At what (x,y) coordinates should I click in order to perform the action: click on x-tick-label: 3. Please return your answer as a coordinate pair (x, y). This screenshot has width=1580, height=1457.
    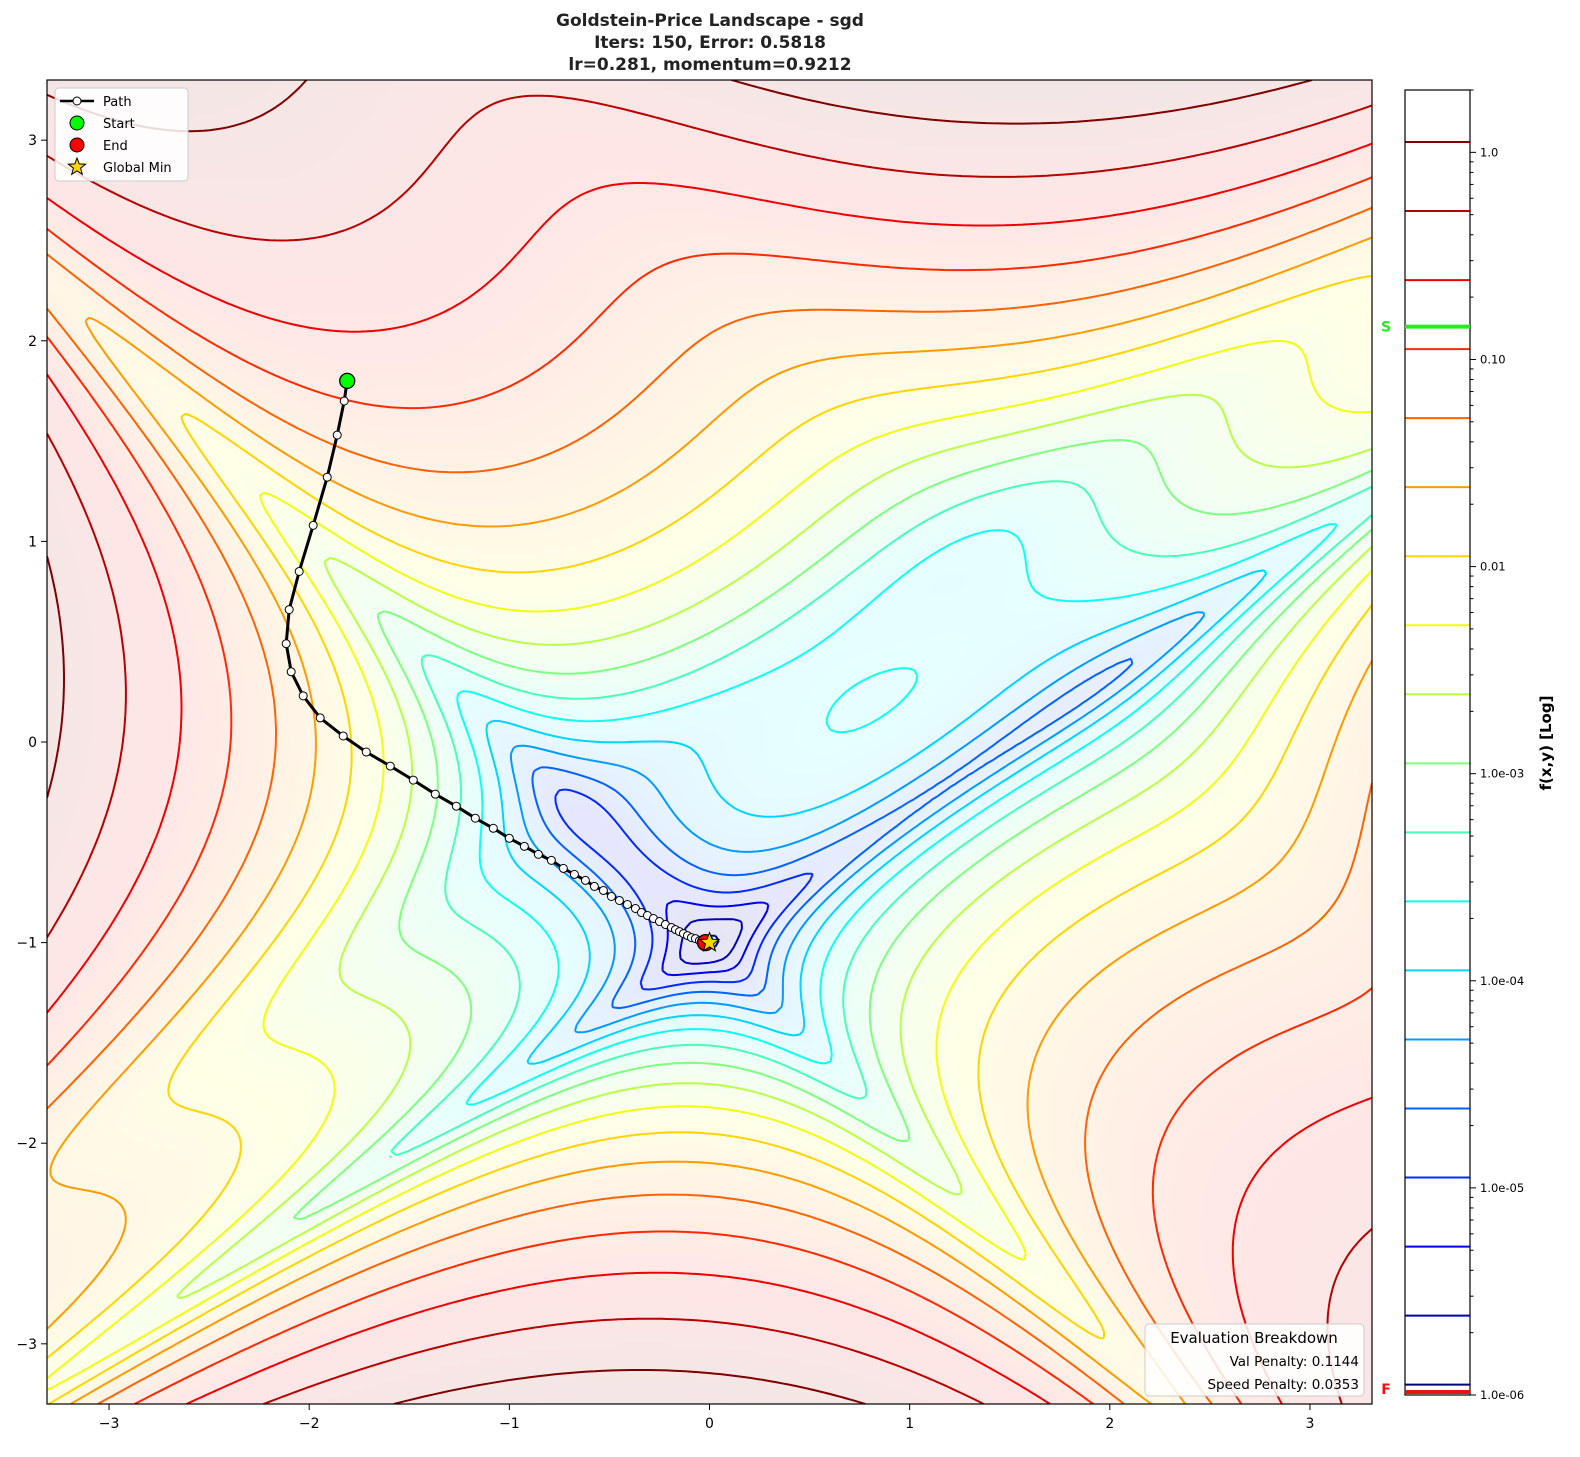
    Looking at the image, I should click on (1309, 1424).